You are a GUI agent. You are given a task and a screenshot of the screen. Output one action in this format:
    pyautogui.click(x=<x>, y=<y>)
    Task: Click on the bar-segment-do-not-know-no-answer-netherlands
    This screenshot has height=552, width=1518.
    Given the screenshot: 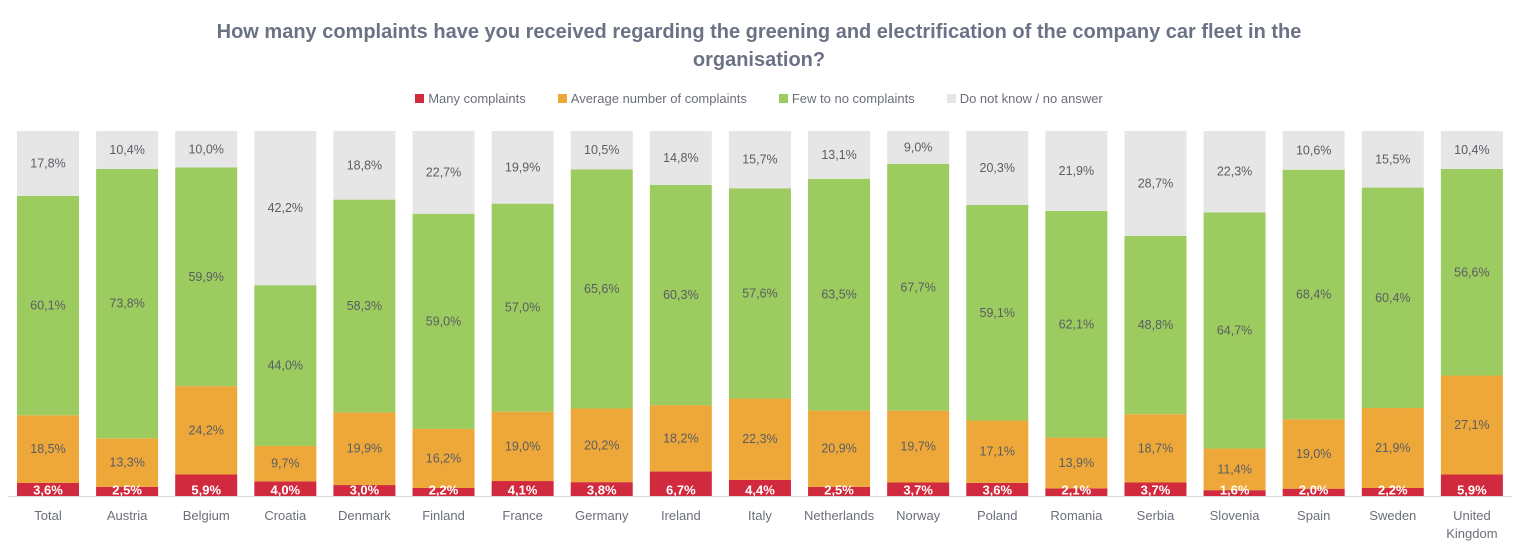 What is the action you would take?
    pyautogui.click(x=839, y=155)
    